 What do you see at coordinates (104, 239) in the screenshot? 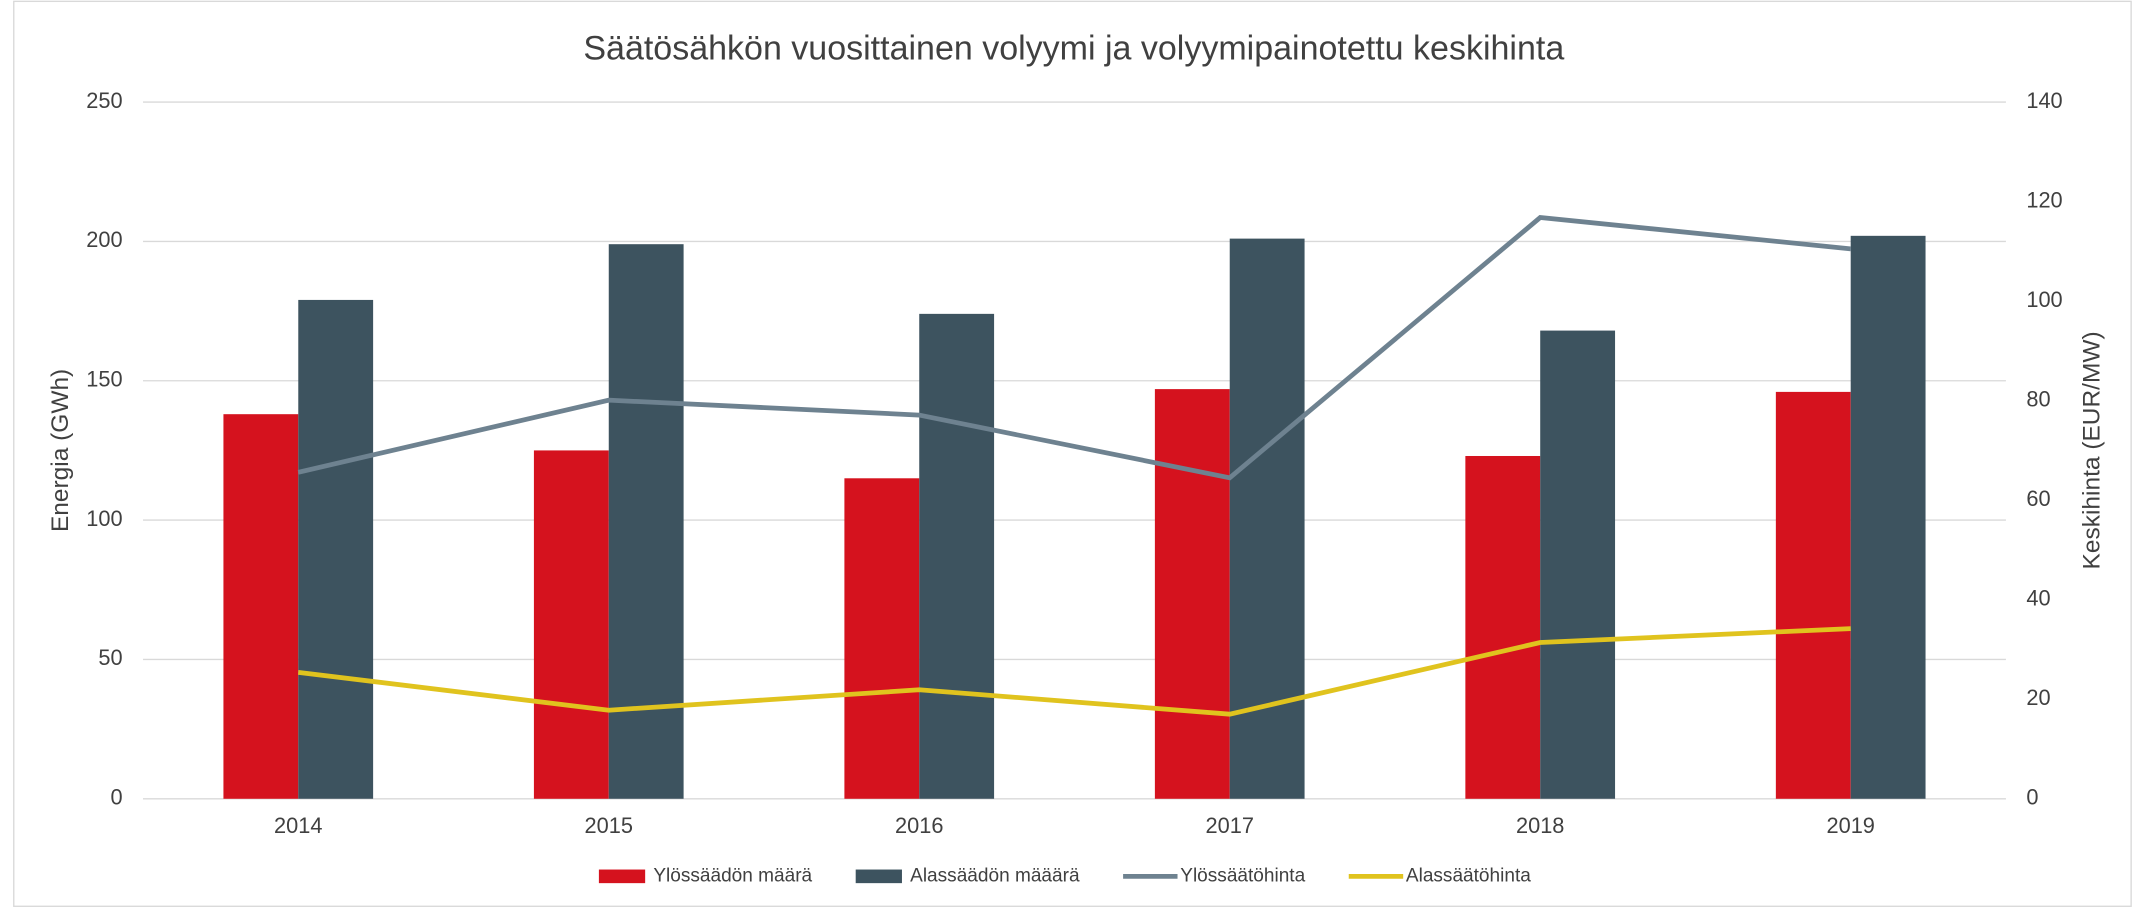
I see `y-tick-label: 200` at bounding box center [104, 239].